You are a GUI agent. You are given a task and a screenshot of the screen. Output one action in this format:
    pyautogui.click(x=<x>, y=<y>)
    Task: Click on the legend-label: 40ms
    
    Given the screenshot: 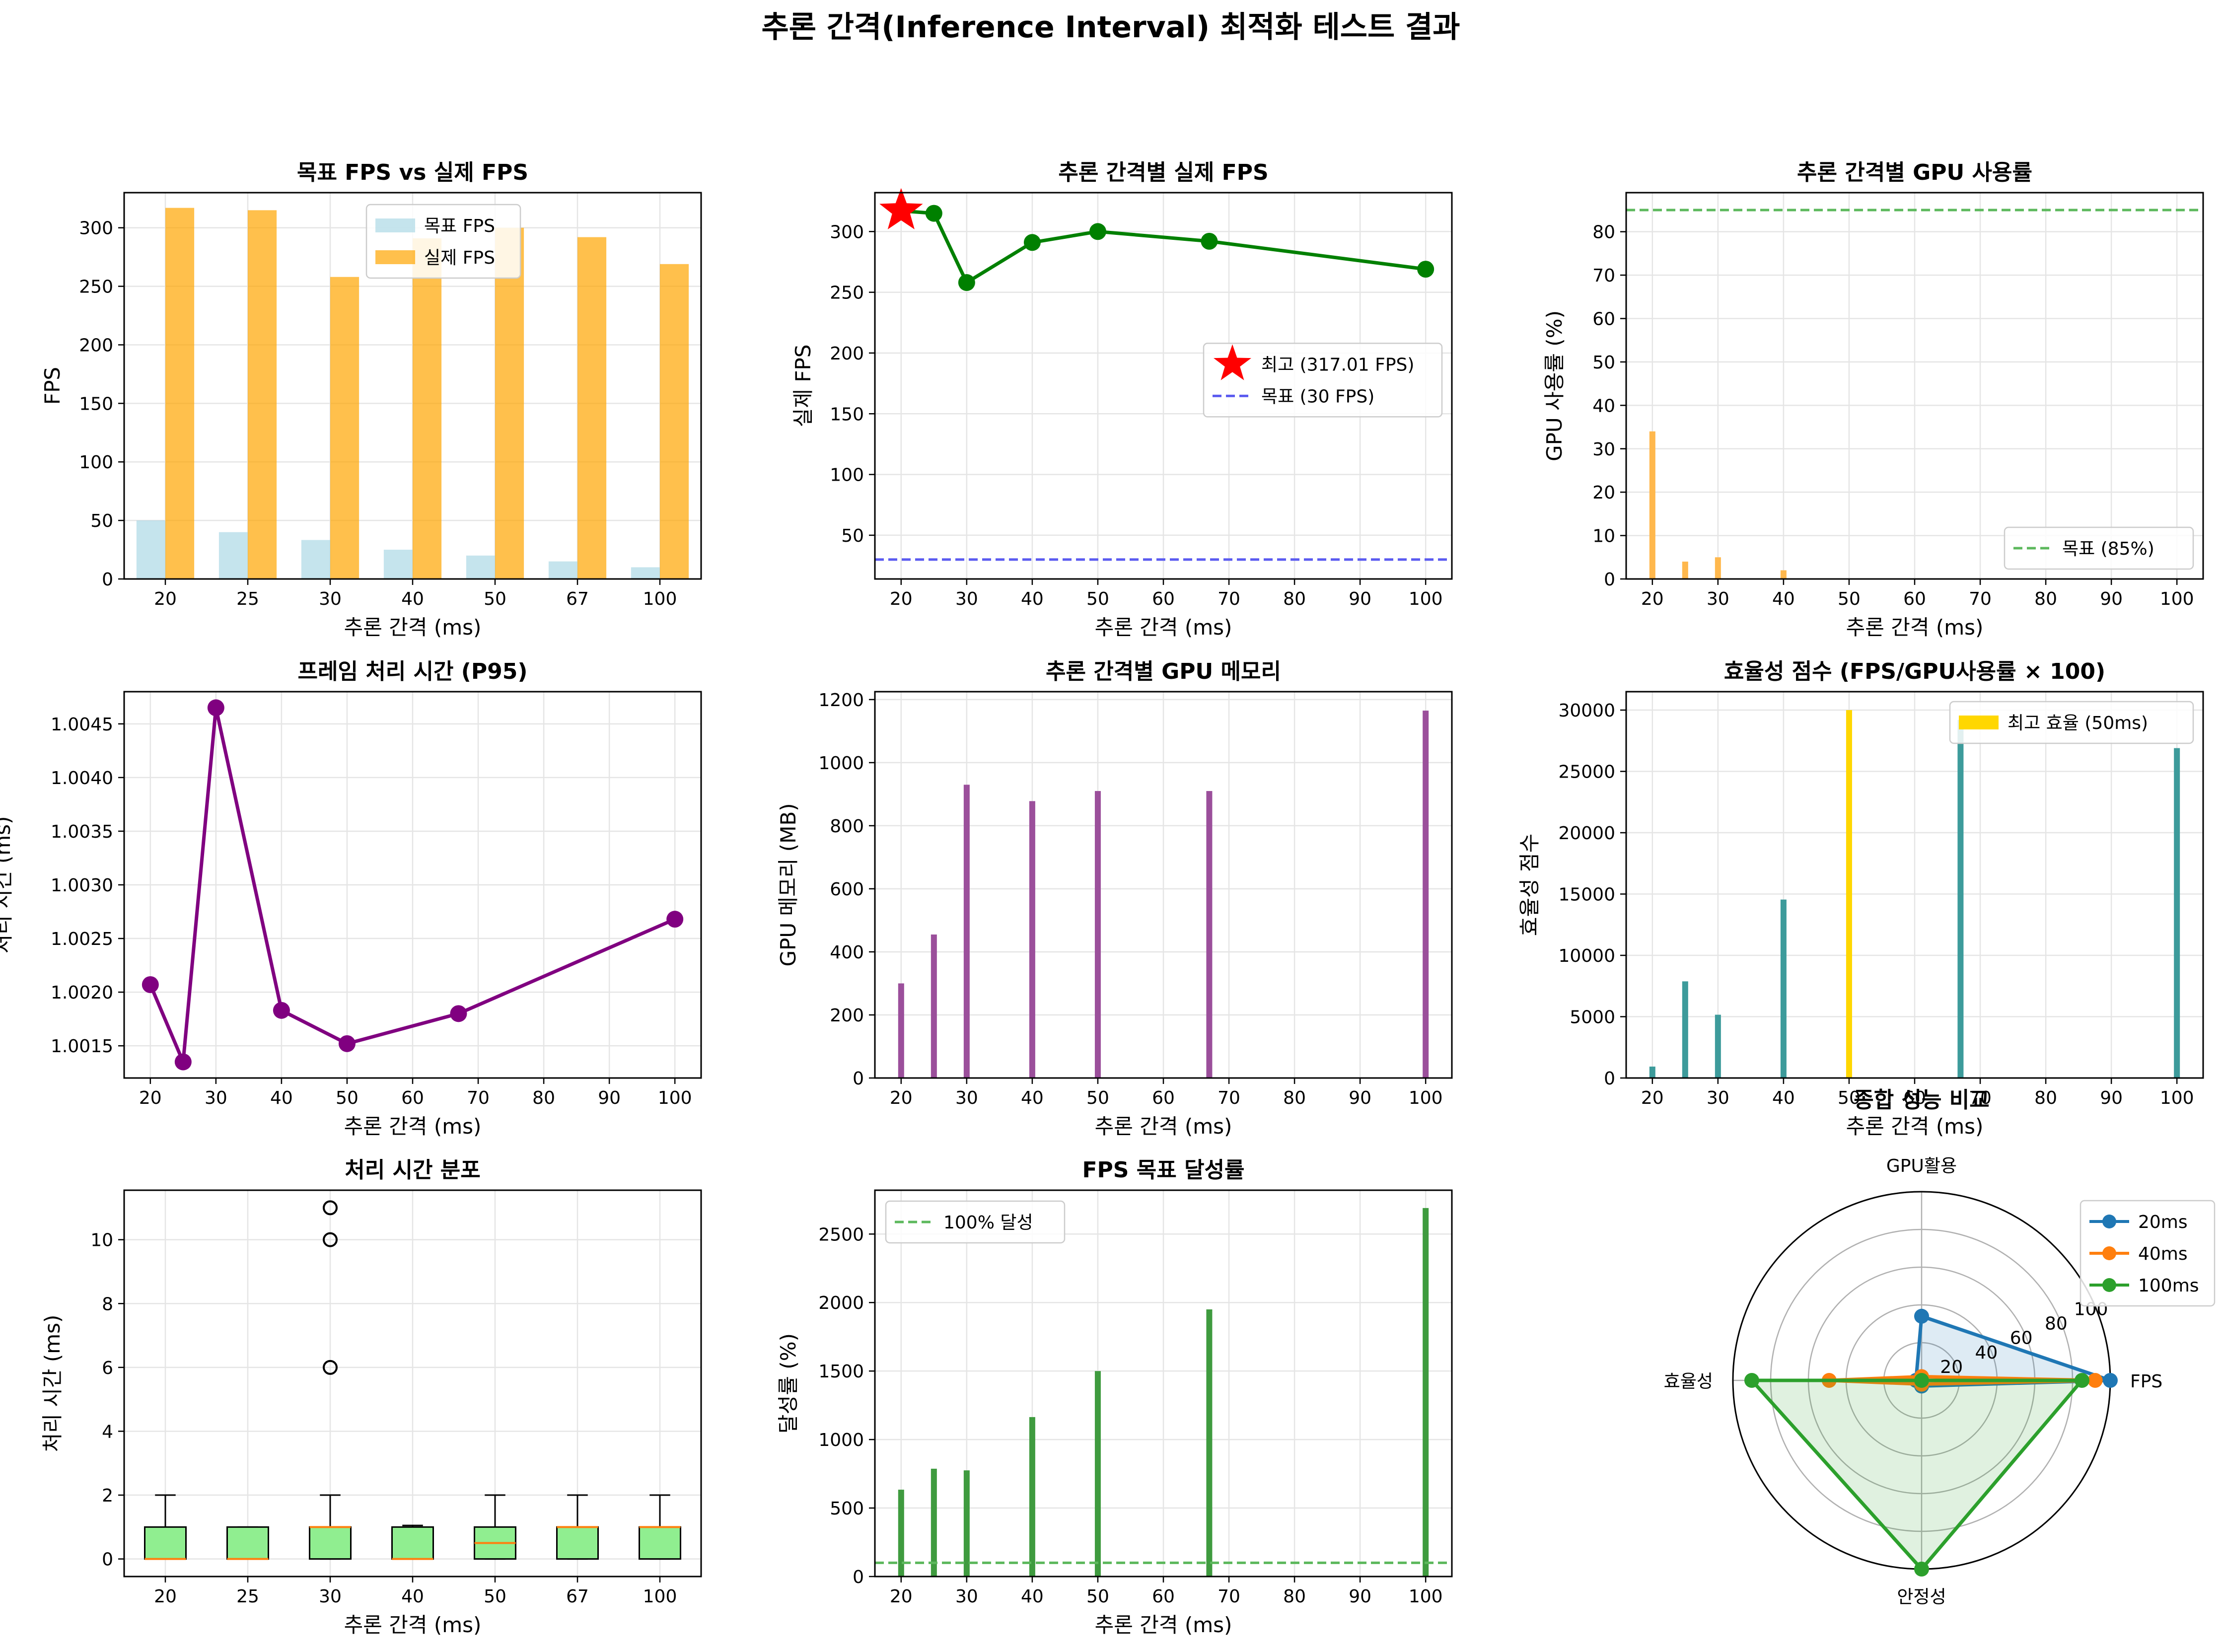 What is the action you would take?
    pyautogui.click(x=2163, y=1254)
    